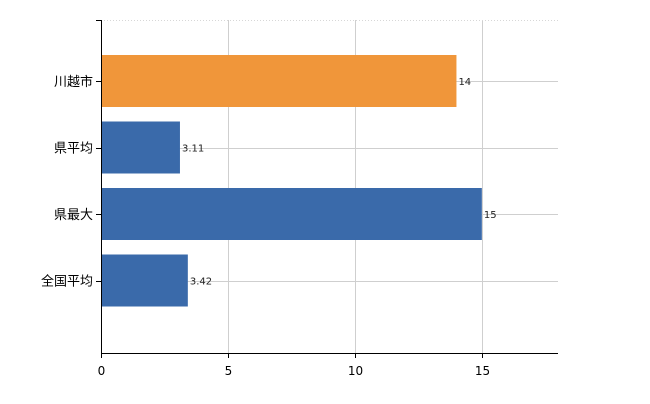 This screenshot has height=404, width=650. I want to click on category-label: 県平均, so click(73, 149).